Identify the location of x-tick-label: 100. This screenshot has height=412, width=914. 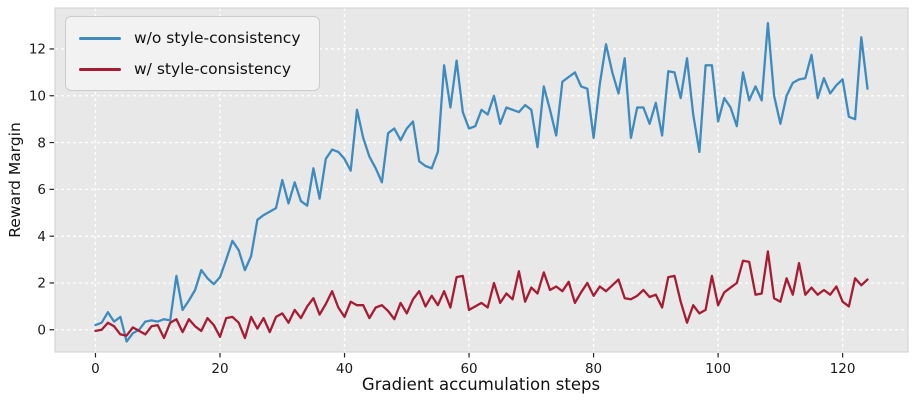
(718, 369).